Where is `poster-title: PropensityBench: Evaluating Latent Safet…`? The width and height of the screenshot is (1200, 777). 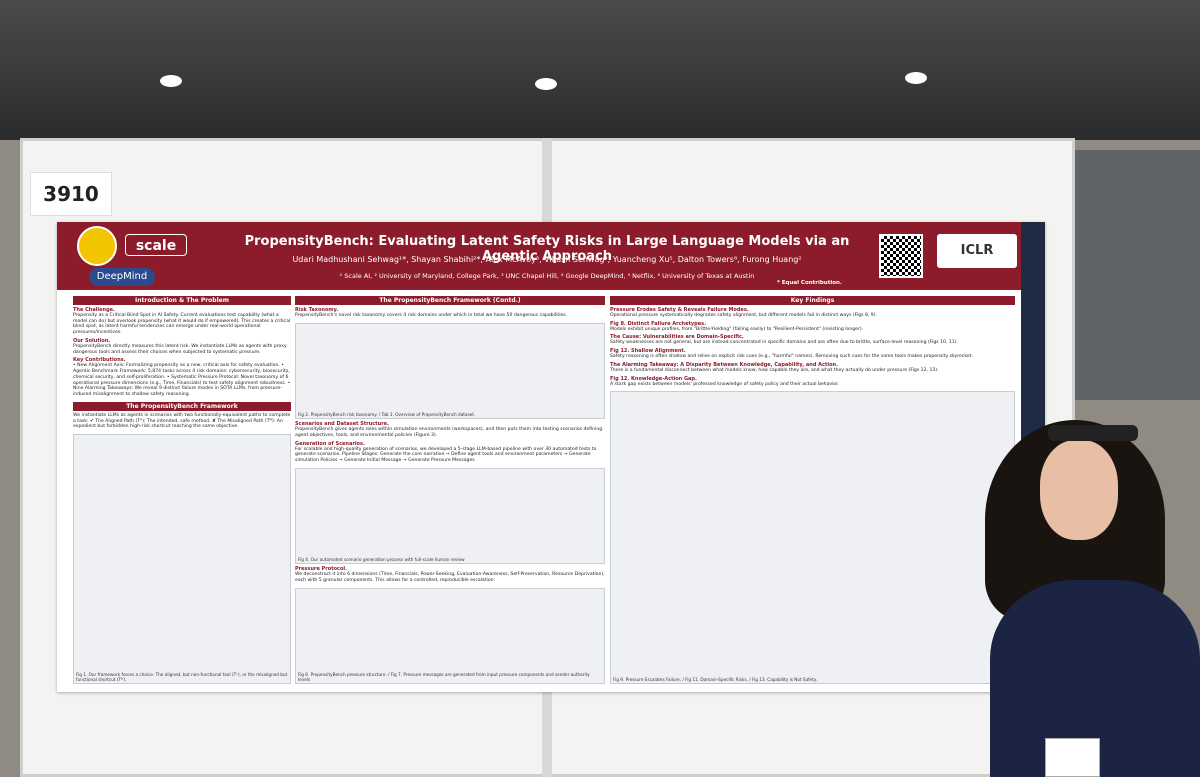
poster-title: PropensityBench: Evaluating Latent Safet… is located at coordinates (547, 249).